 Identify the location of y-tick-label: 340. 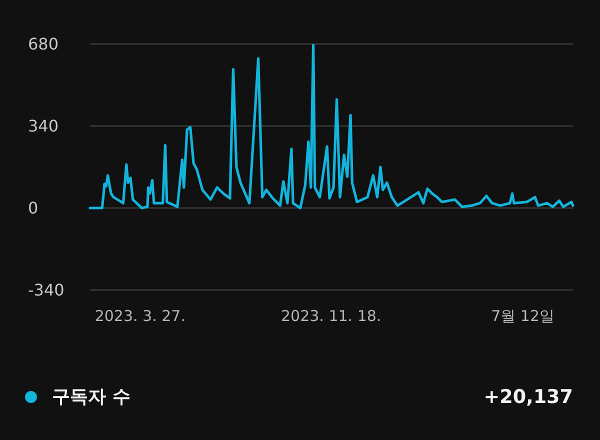
(43, 126).